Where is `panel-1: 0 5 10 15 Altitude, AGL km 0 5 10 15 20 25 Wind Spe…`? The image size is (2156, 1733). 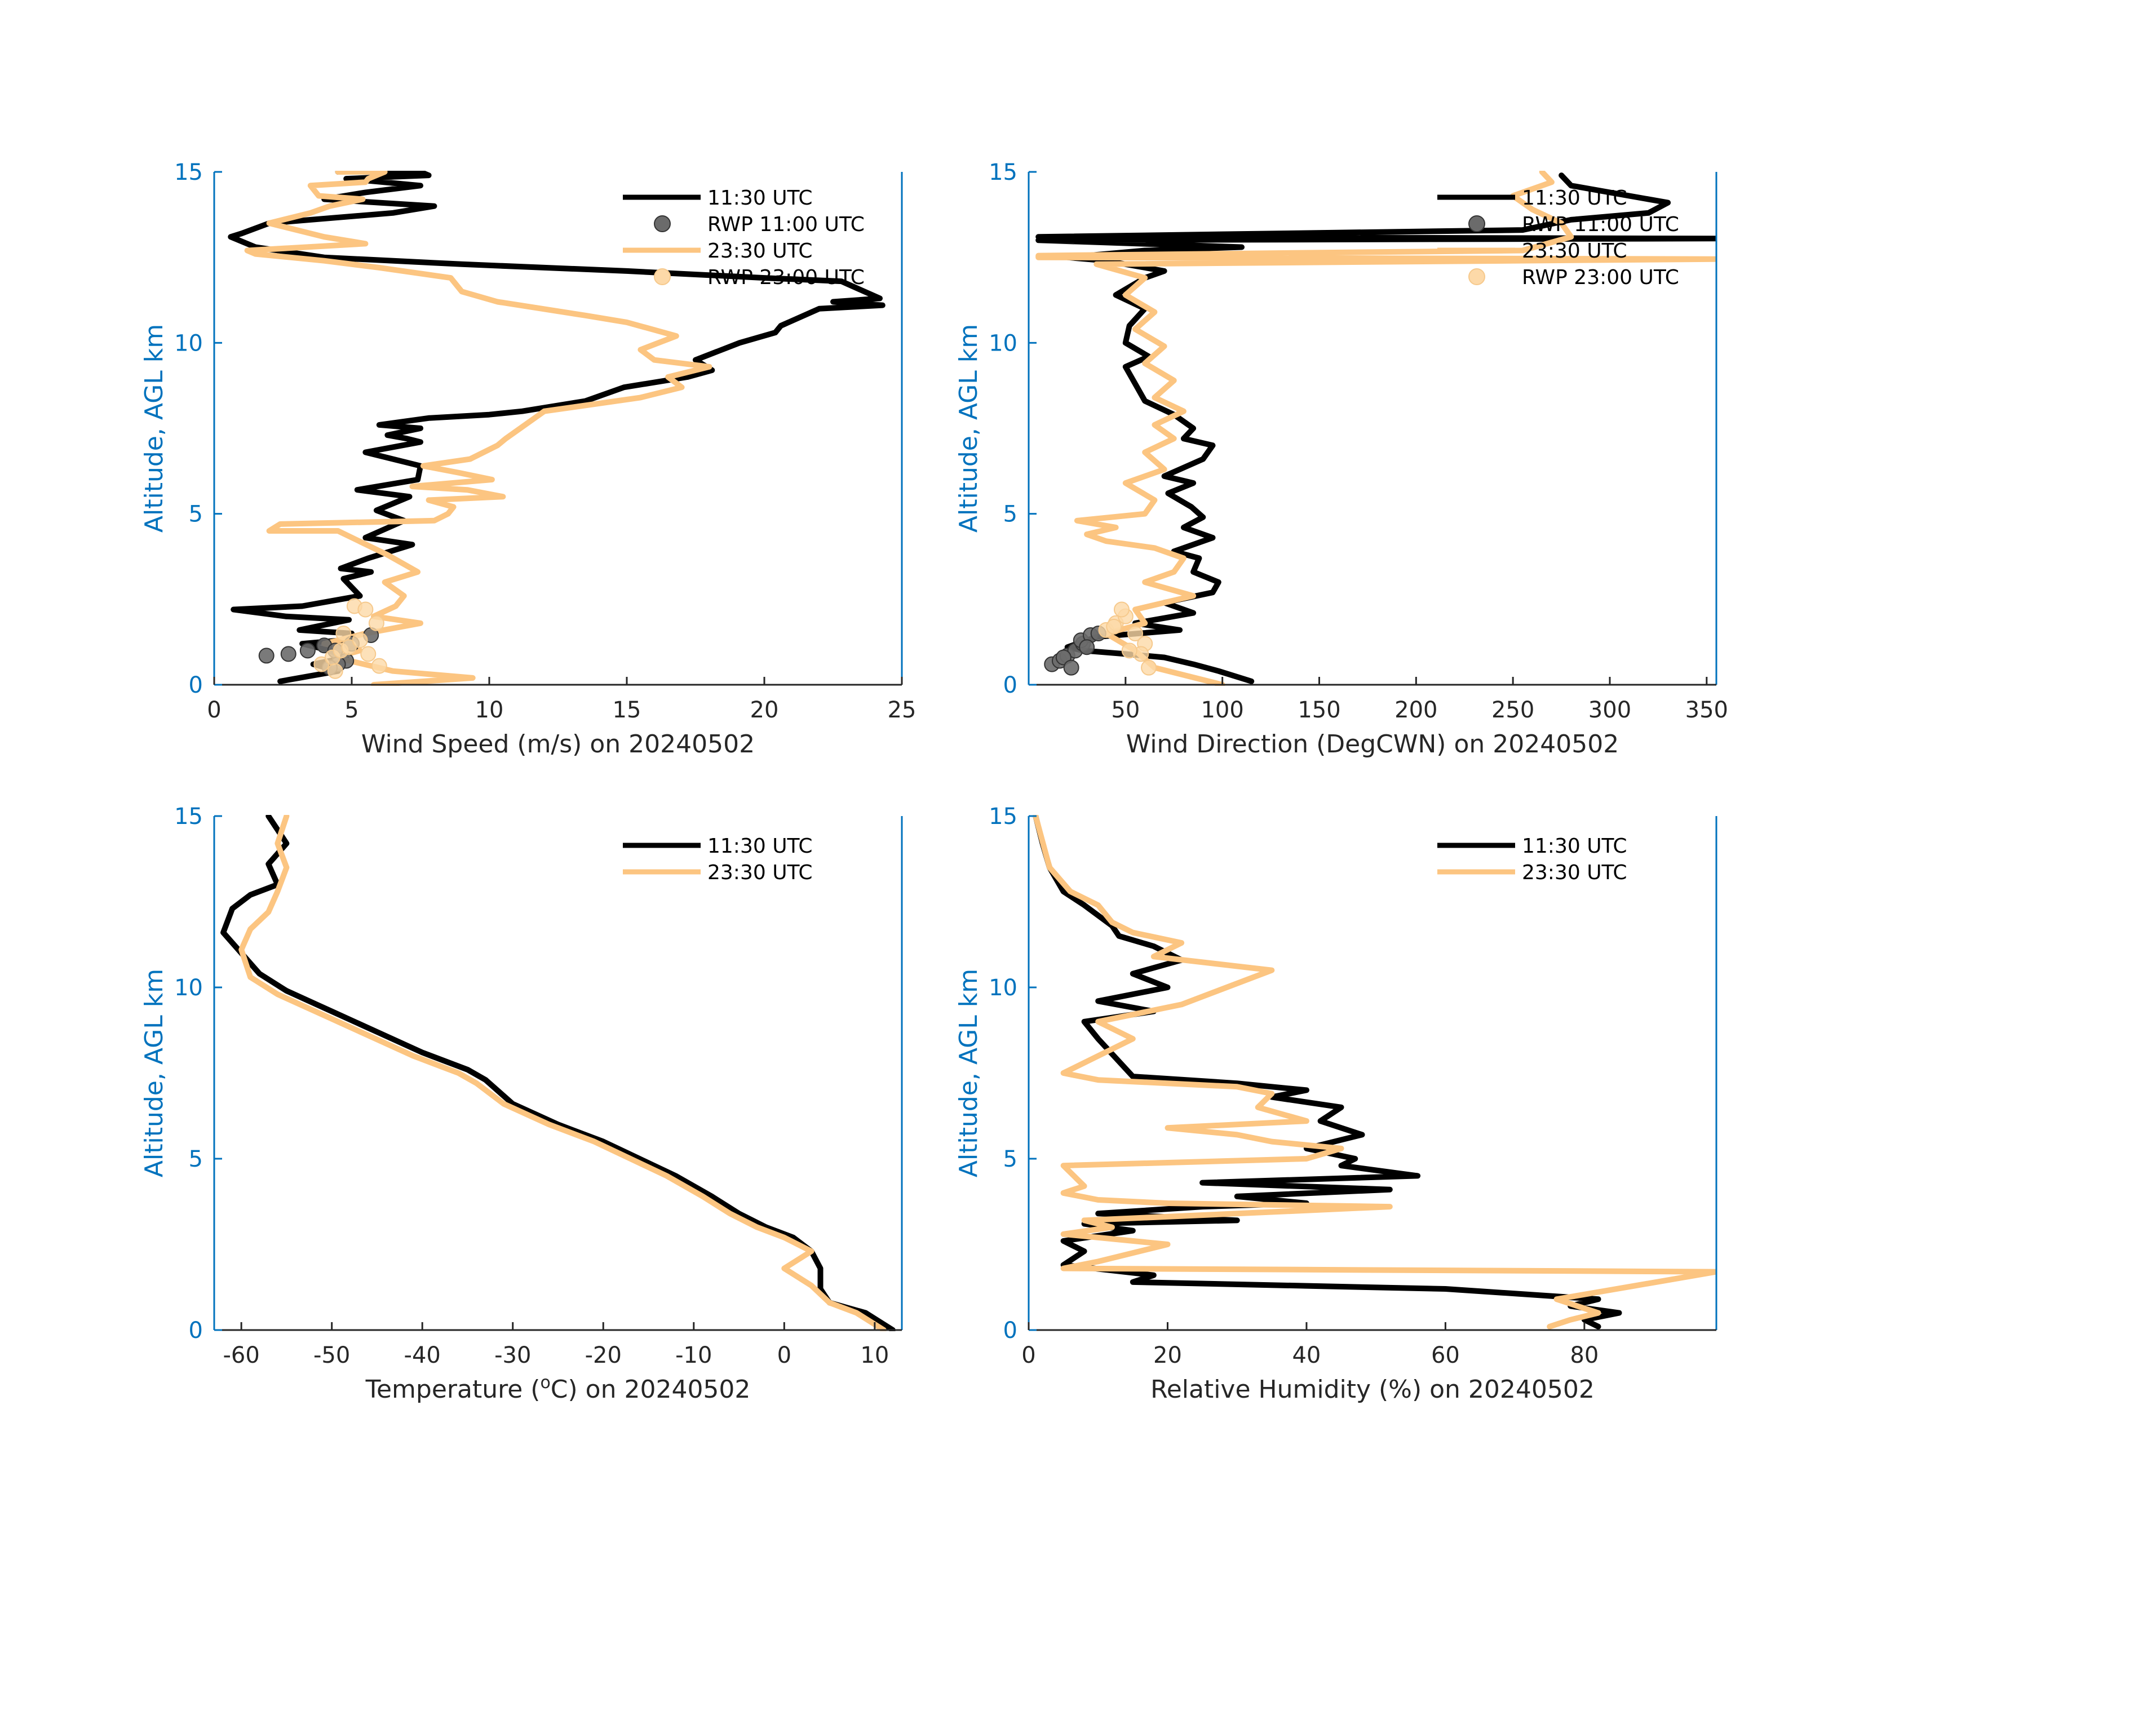
panel-1: 0 5 10 15 Altitude, AGL km 0 5 10 15 20 25 Wind Spe… is located at coordinates (528, 459).